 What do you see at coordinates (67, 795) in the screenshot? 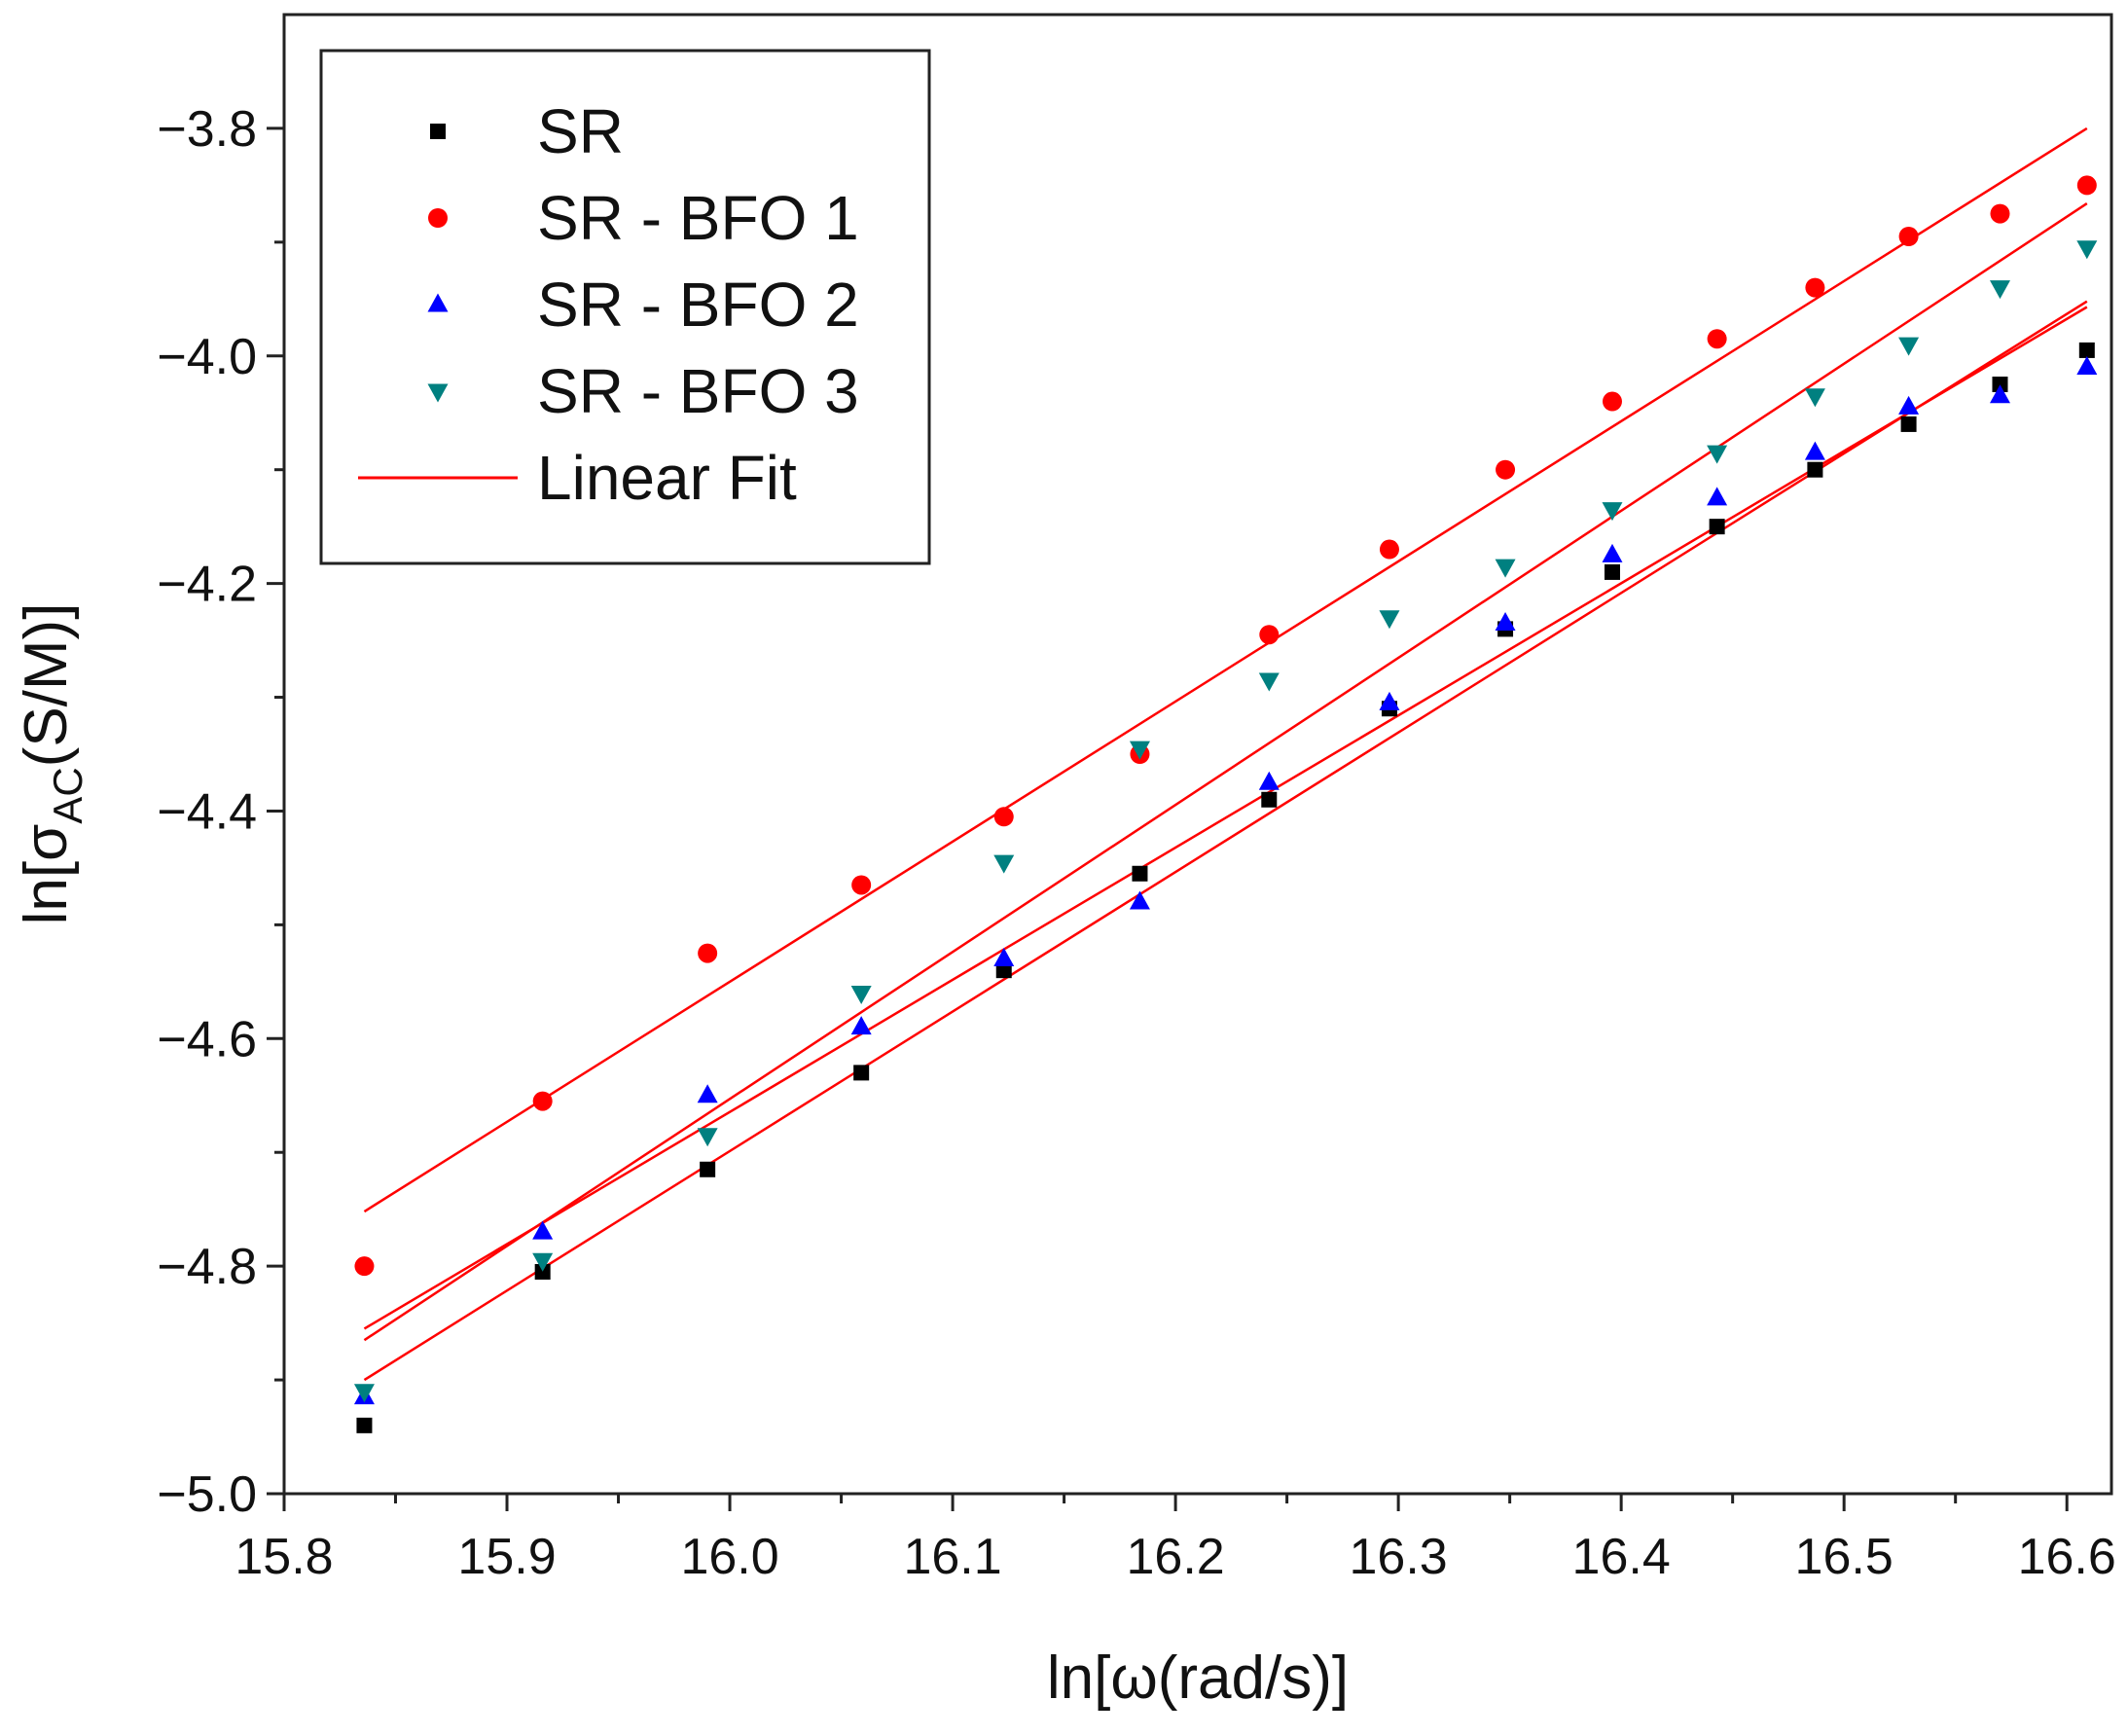
I see `y-axis-label-subscript: AC` at bounding box center [67, 795].